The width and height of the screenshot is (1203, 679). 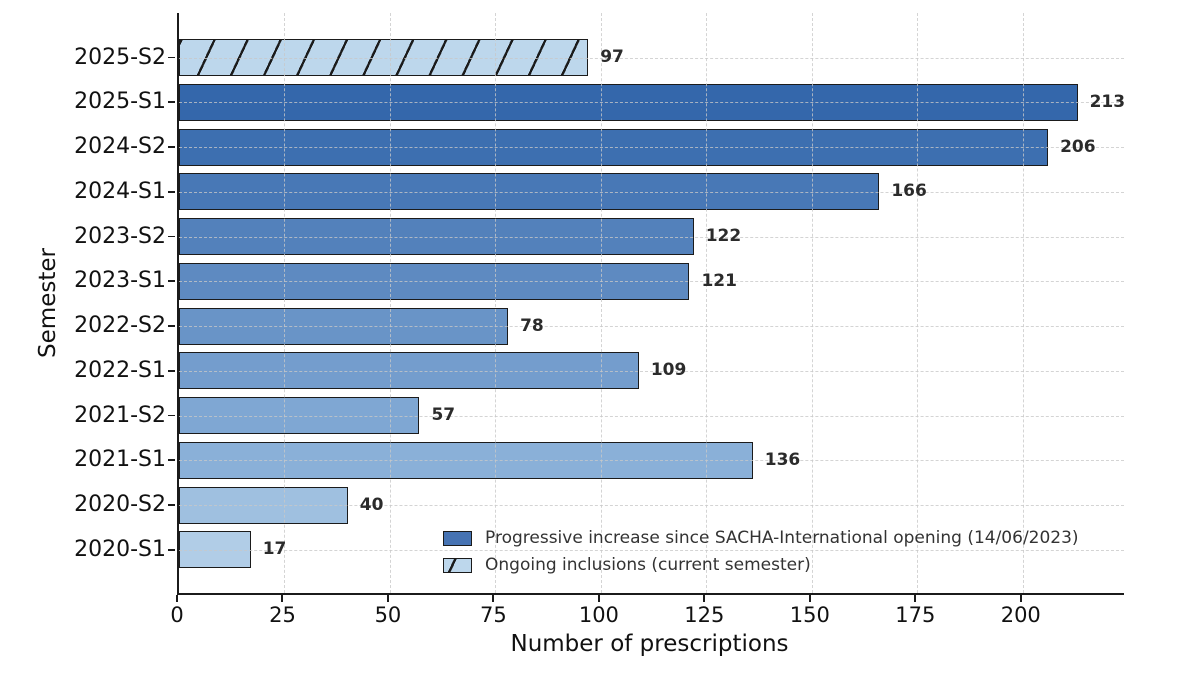 What do you see at coordinates (466, 460) in the screenshot?
I see `bar-2021-S1` at bounding box center [466, 460].